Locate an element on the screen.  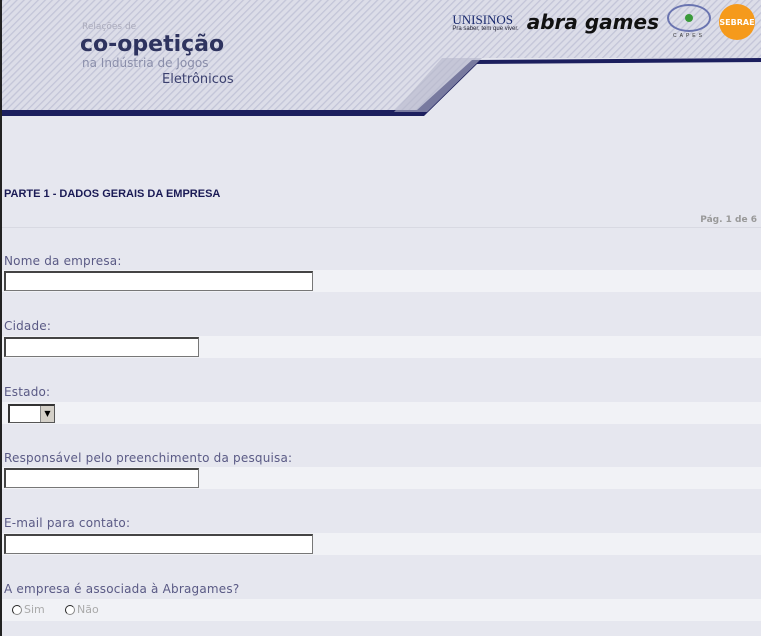
chevron-down-icon: ▼ is located at coordinates (47, 414).